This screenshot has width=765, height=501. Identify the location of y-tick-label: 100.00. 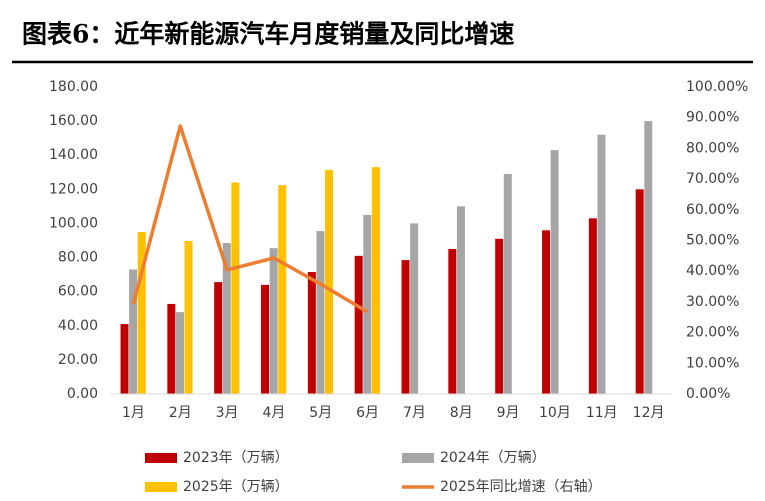
(73, 223).